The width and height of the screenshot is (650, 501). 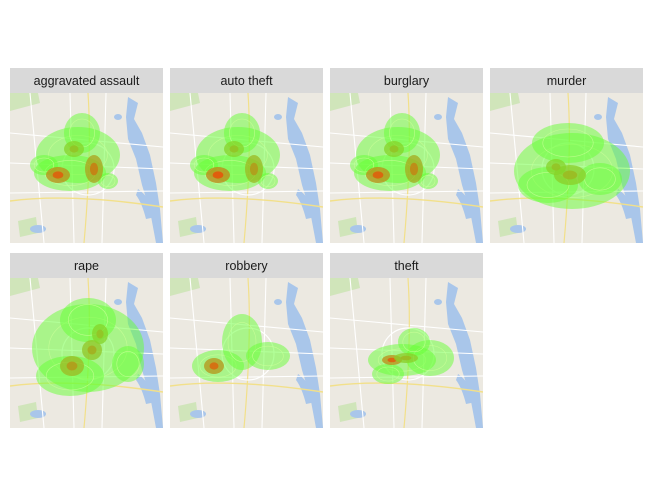 I want to click on facet-panel-auto-theft: auto theft, so click(x=246, y=155).